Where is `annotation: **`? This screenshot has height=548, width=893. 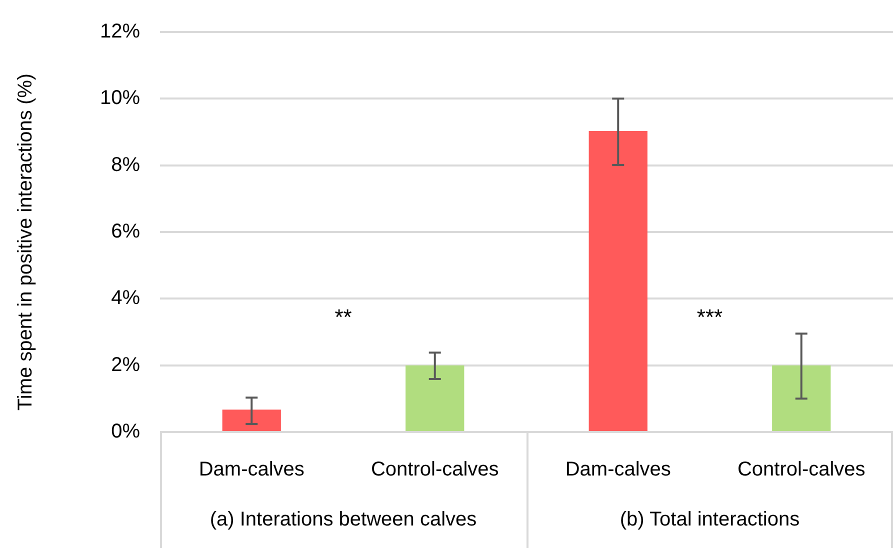 annotation: ** is located at coordinates (343, 317).